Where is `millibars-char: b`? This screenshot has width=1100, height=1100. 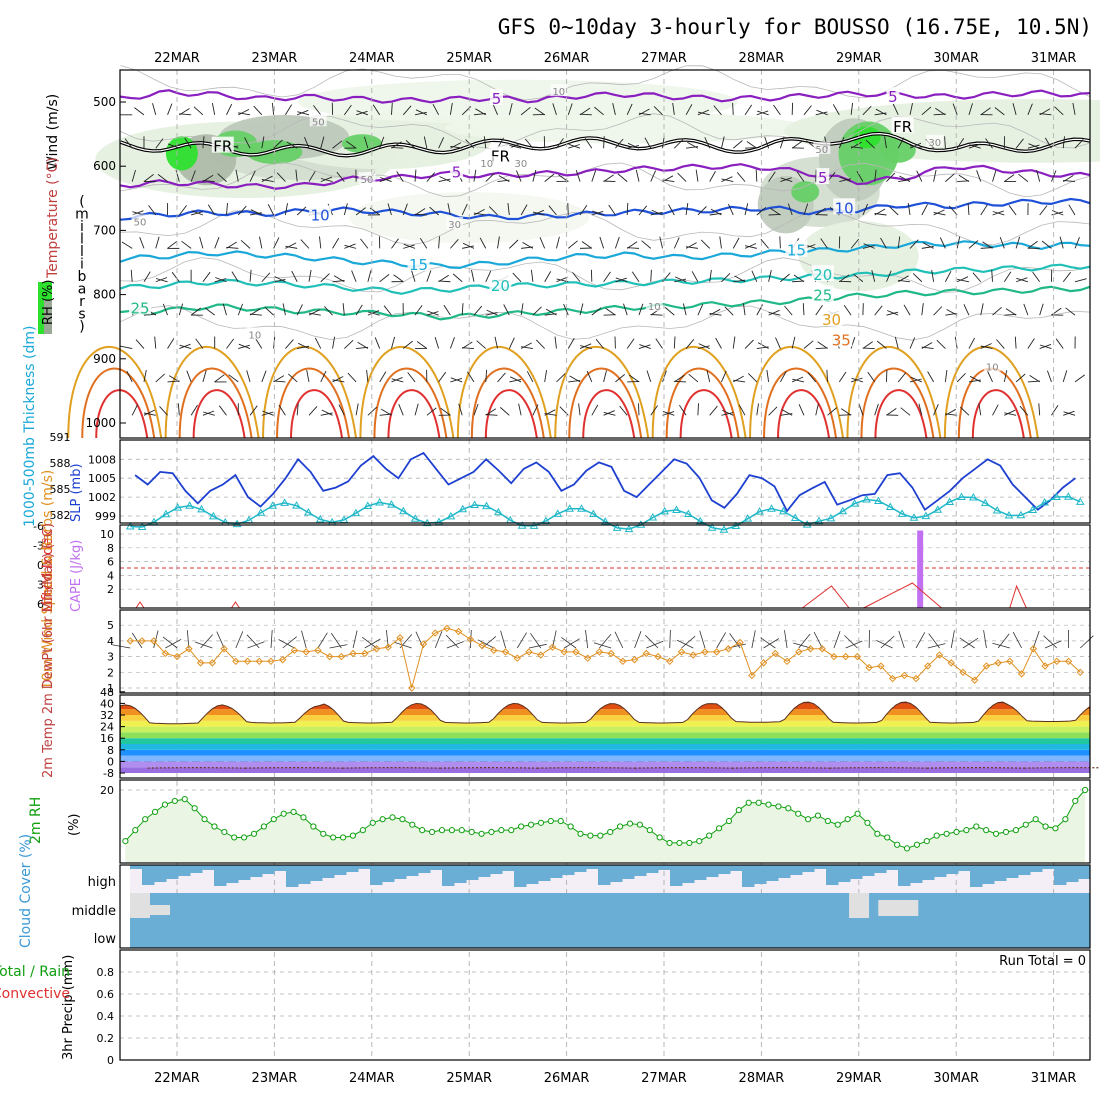 millibars-char: b is located at coordinates (82, 277).